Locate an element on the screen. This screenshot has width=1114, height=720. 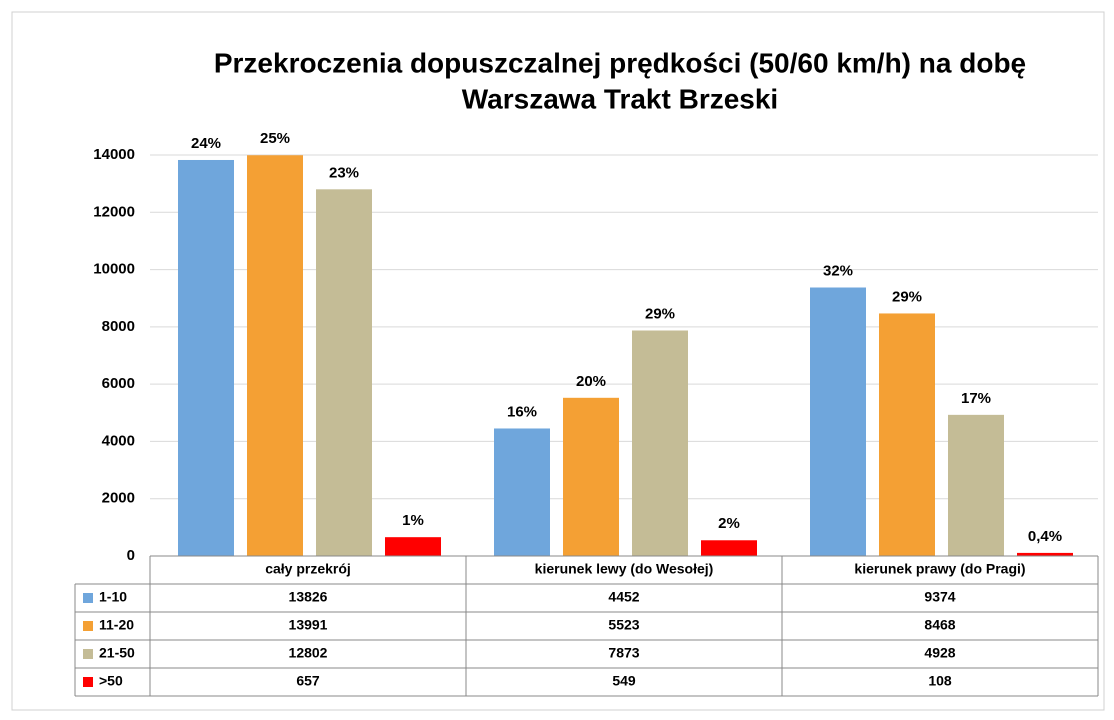
table-header: cały przekrój is located at coordinates (308, 569).